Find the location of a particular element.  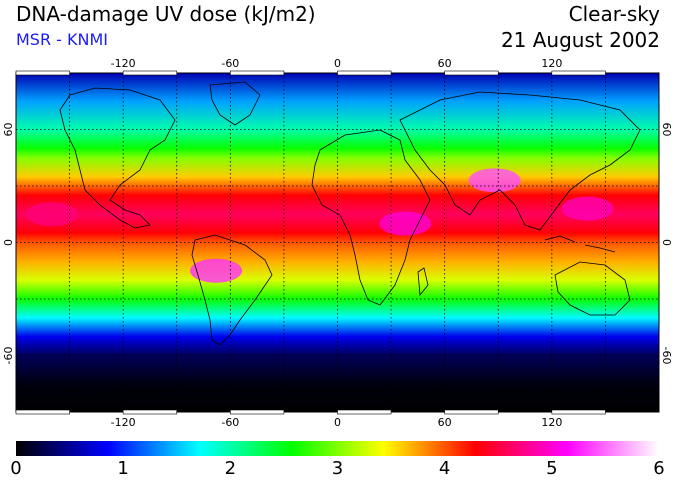

coastline-australia is located at coordinates (592, 288).